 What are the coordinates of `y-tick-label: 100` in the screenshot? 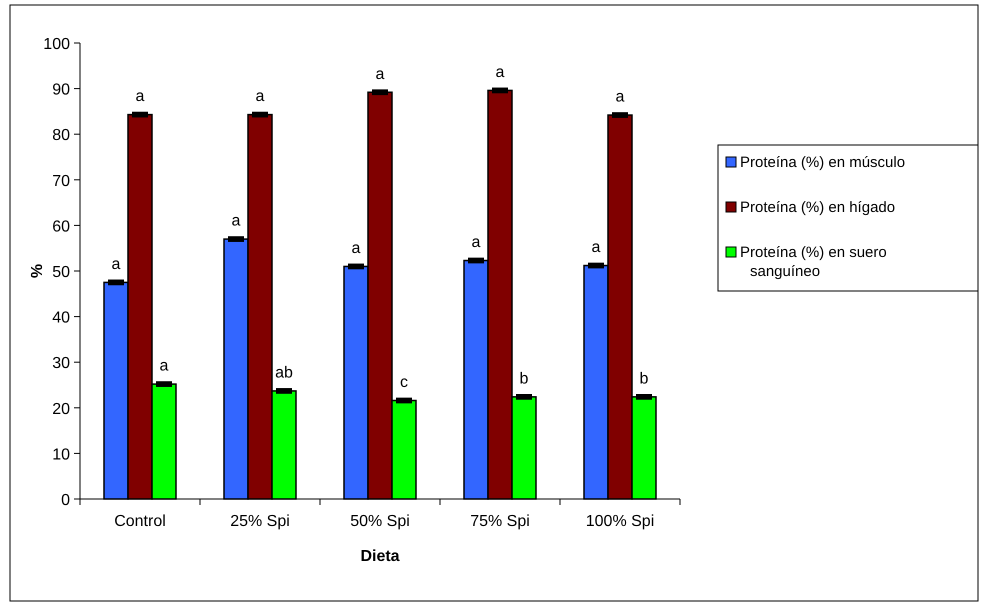 It's located at (56, 44).